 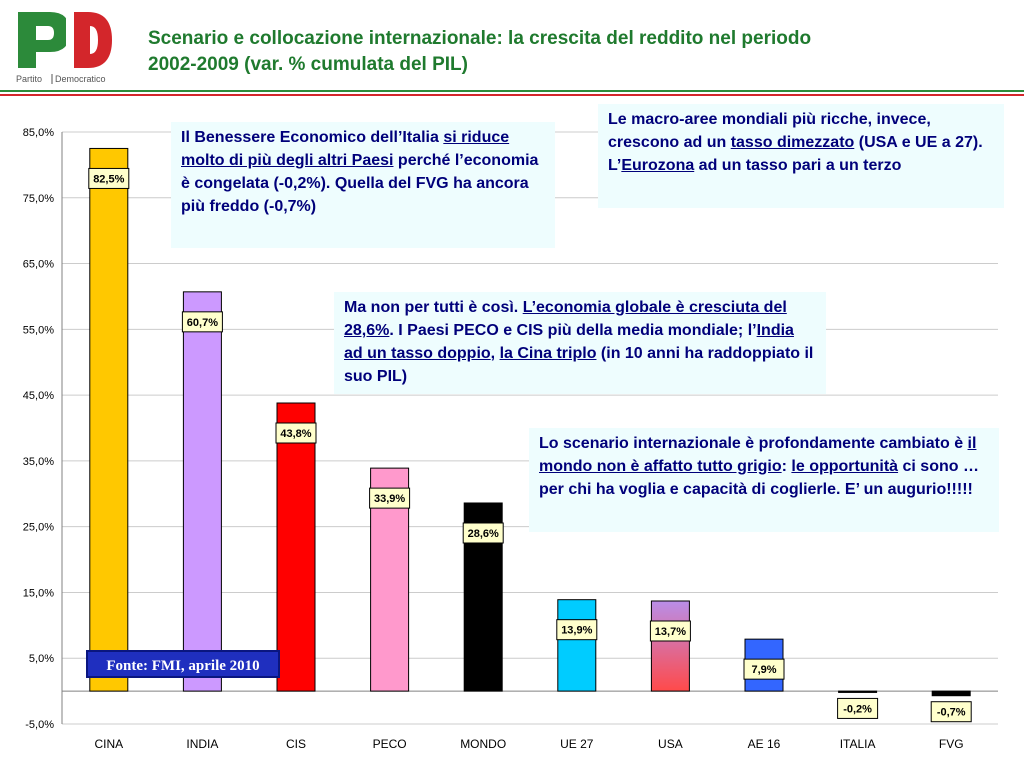 What do you see at coordinates (483, 744) in the screenshot?
I see `x-tick-label: MONDO` at bounding box center [483, 744].